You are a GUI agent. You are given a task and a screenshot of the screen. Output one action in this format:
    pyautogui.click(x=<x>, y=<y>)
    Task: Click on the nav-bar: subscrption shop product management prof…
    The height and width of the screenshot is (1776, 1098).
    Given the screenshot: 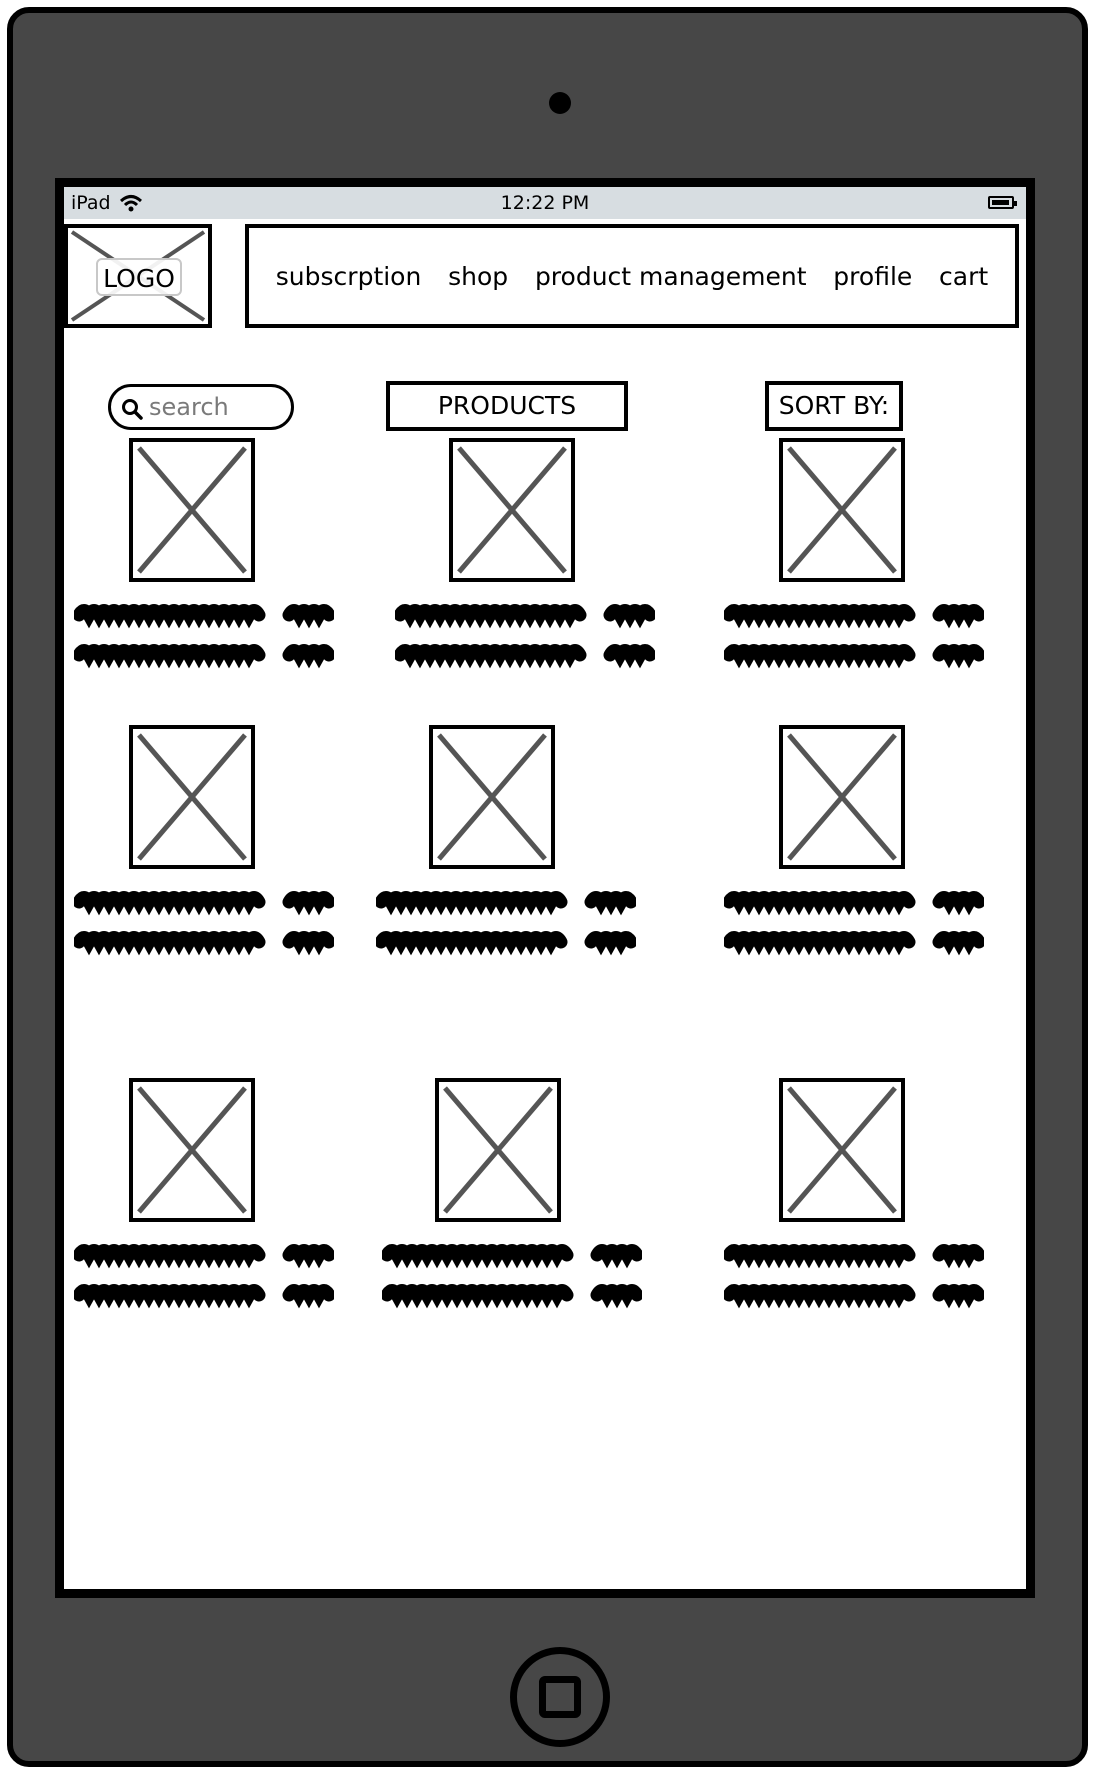 What is the action you would take?
    pyautogui.click(x=632, y=276)
    